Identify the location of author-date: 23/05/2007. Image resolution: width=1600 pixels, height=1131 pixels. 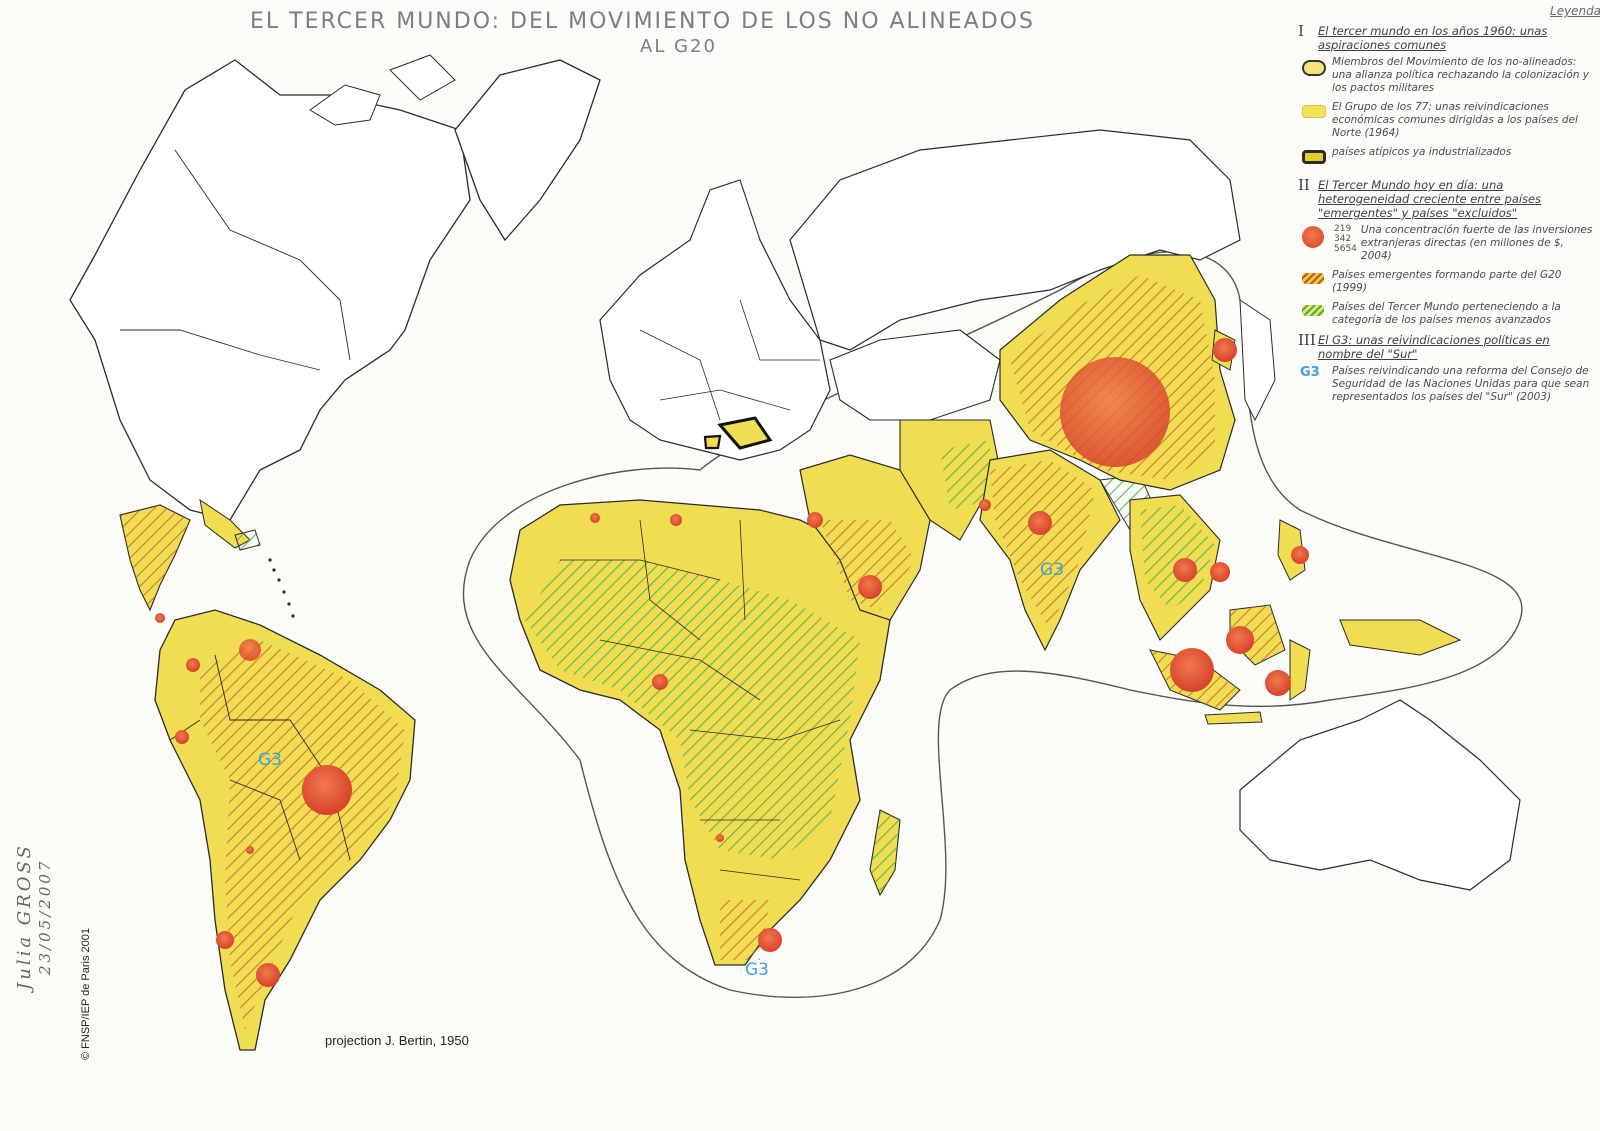
(45, 916).